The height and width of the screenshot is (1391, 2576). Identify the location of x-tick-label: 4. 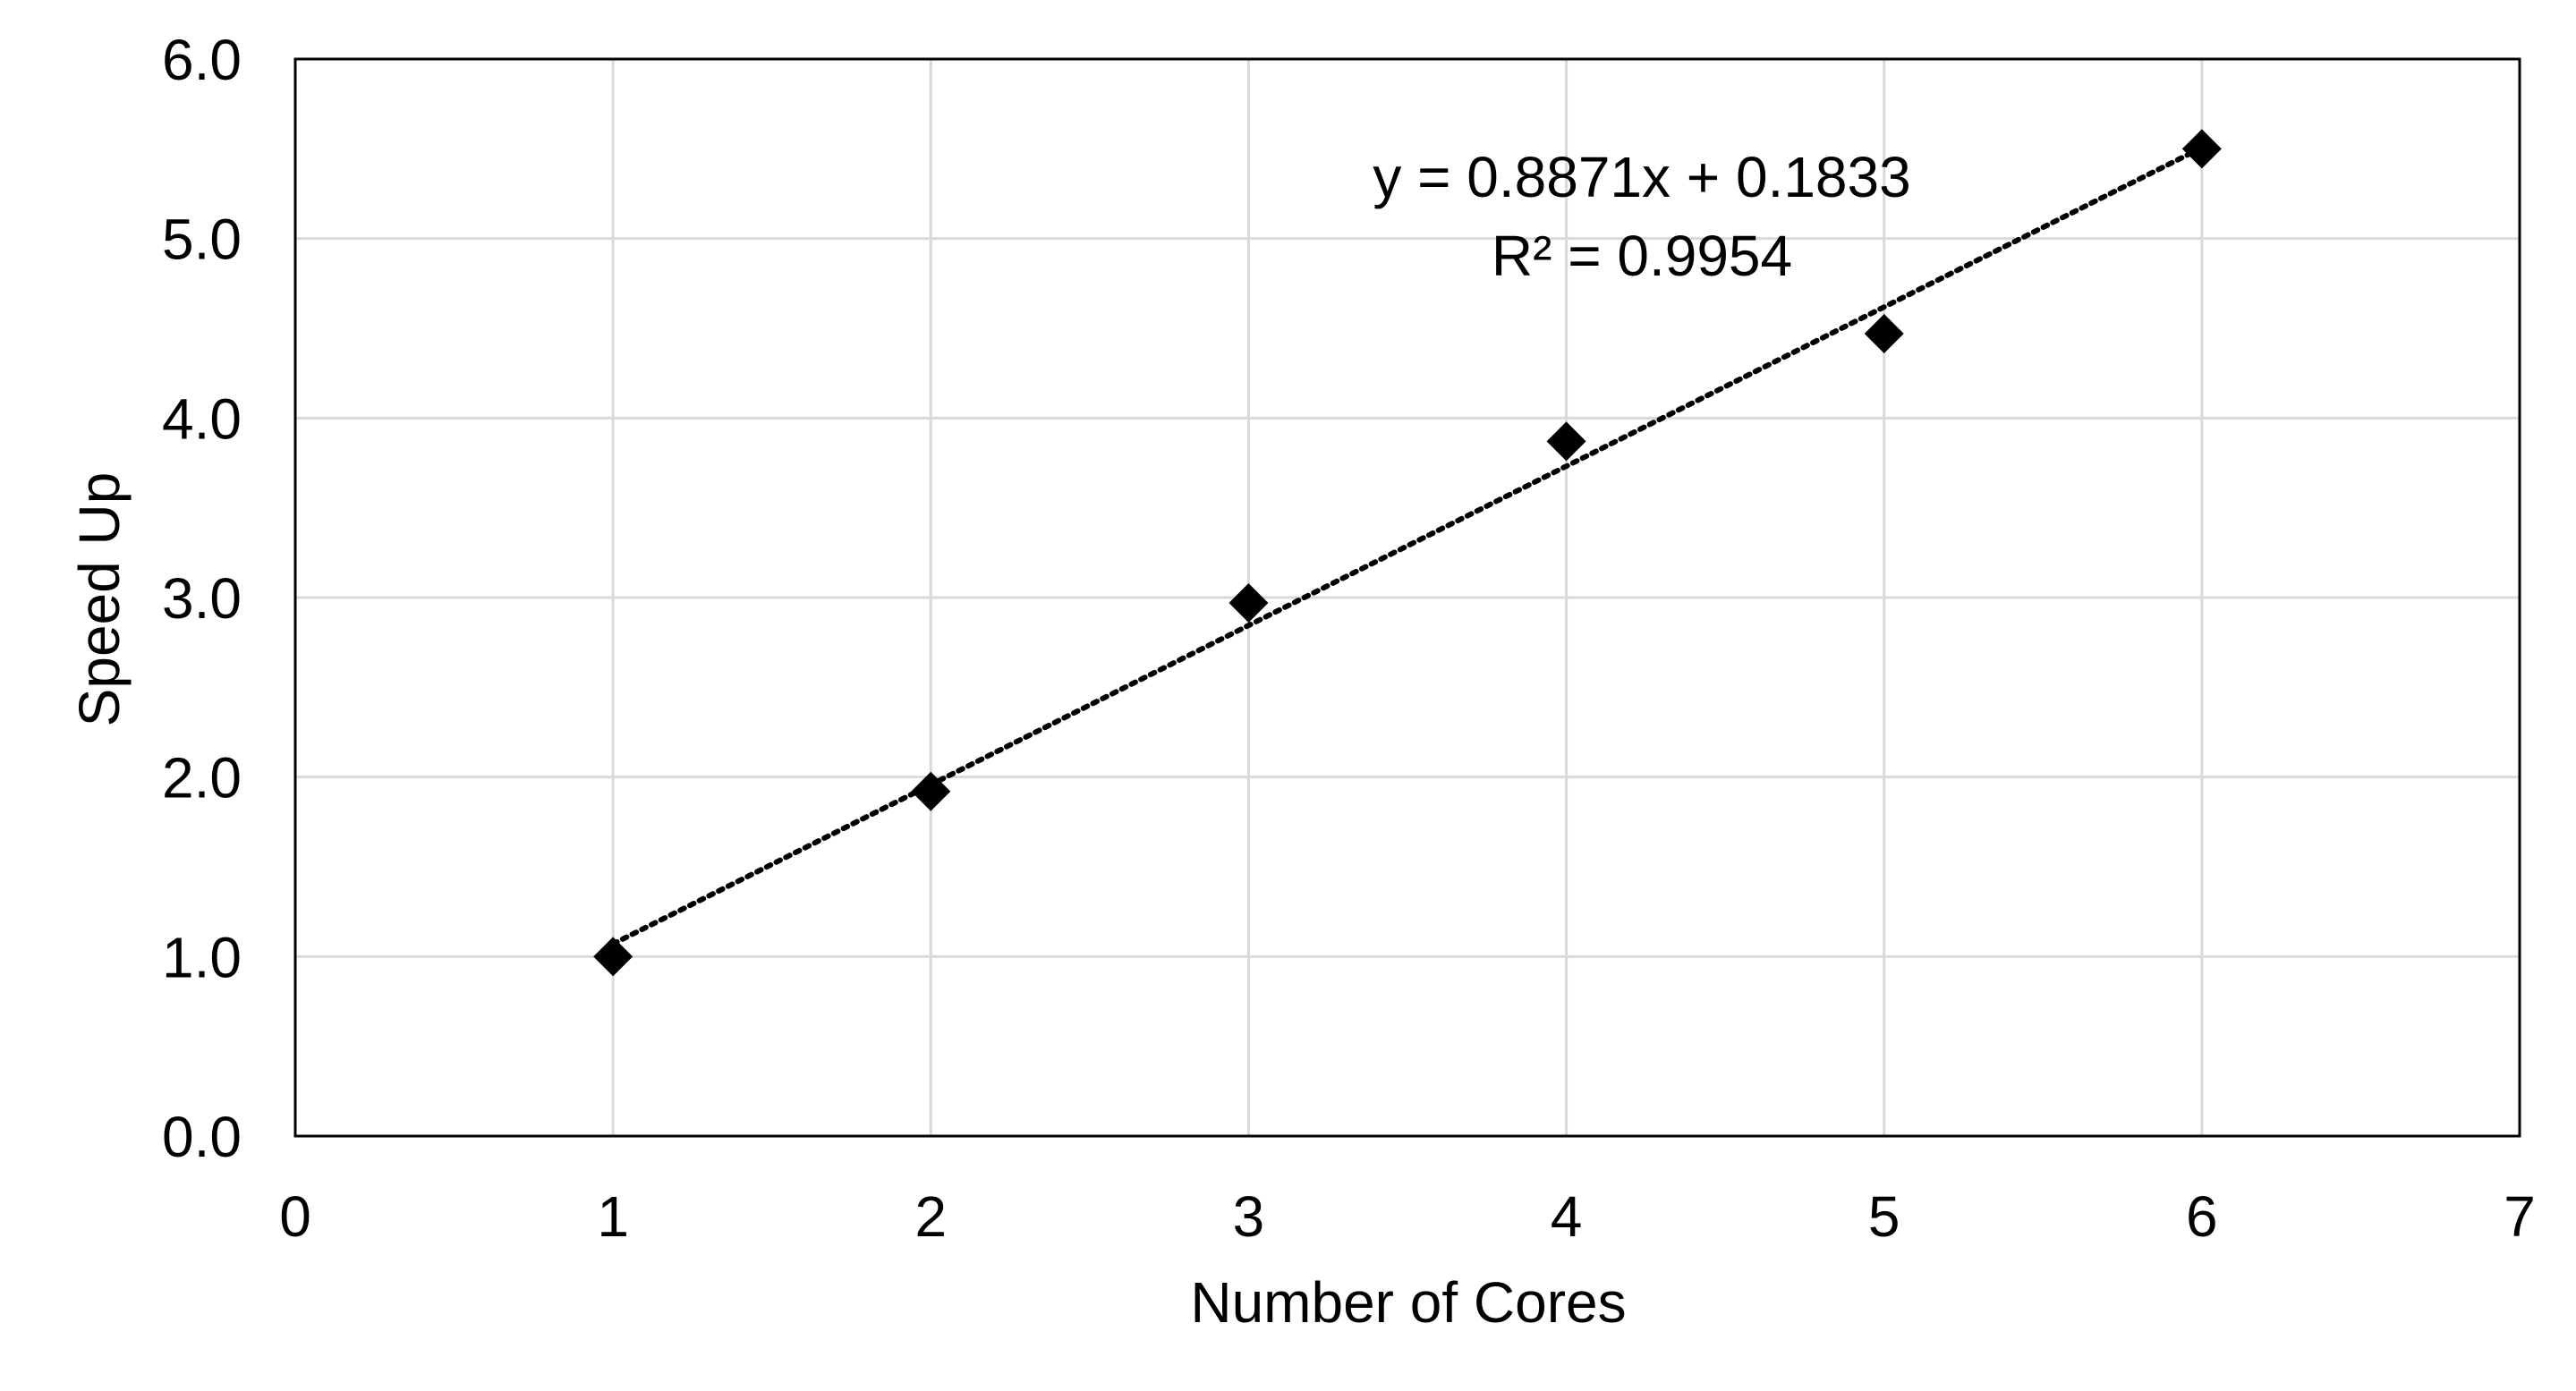
(1567, 1216).